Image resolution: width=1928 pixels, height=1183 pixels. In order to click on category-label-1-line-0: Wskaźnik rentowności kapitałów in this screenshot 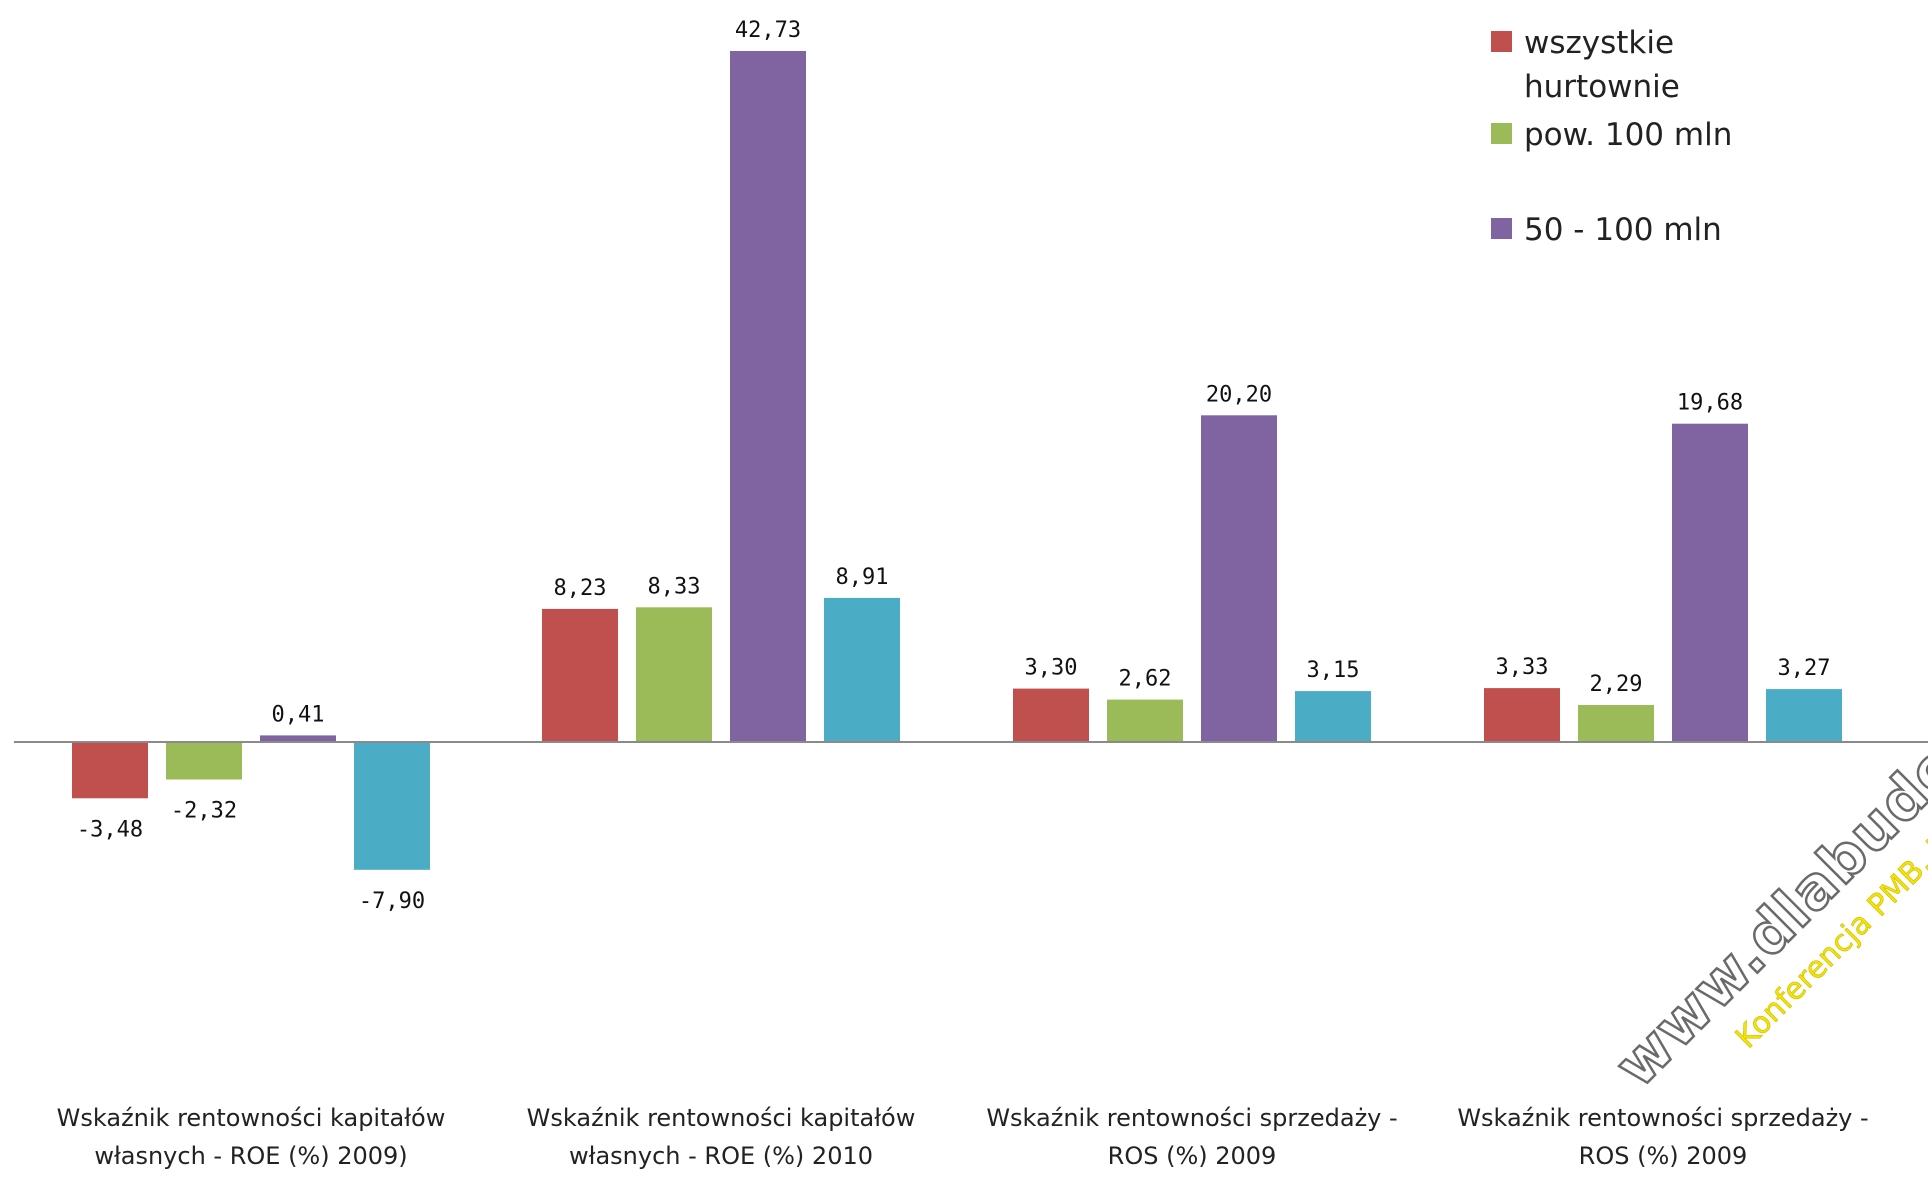, I will do `click(721, 1118)`.